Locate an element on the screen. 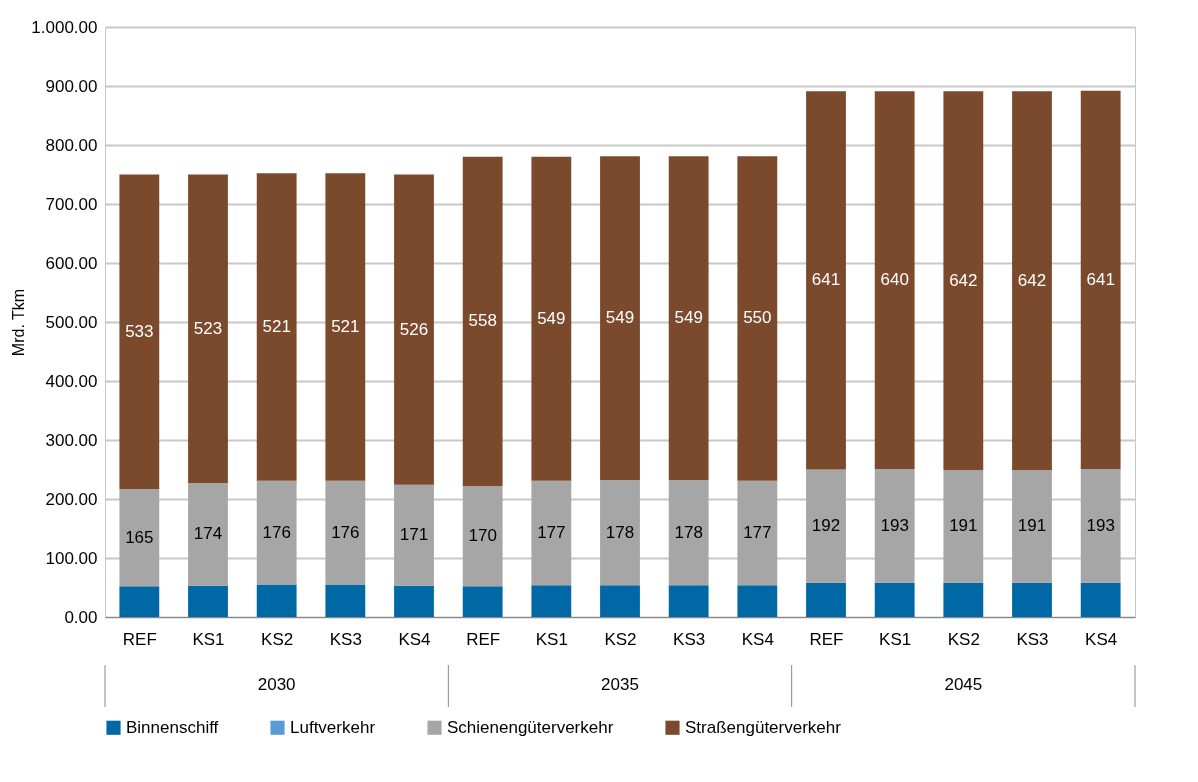 This screenshot has width=1198, height=782. data-label: 550 is located at coordinates (757, 318).